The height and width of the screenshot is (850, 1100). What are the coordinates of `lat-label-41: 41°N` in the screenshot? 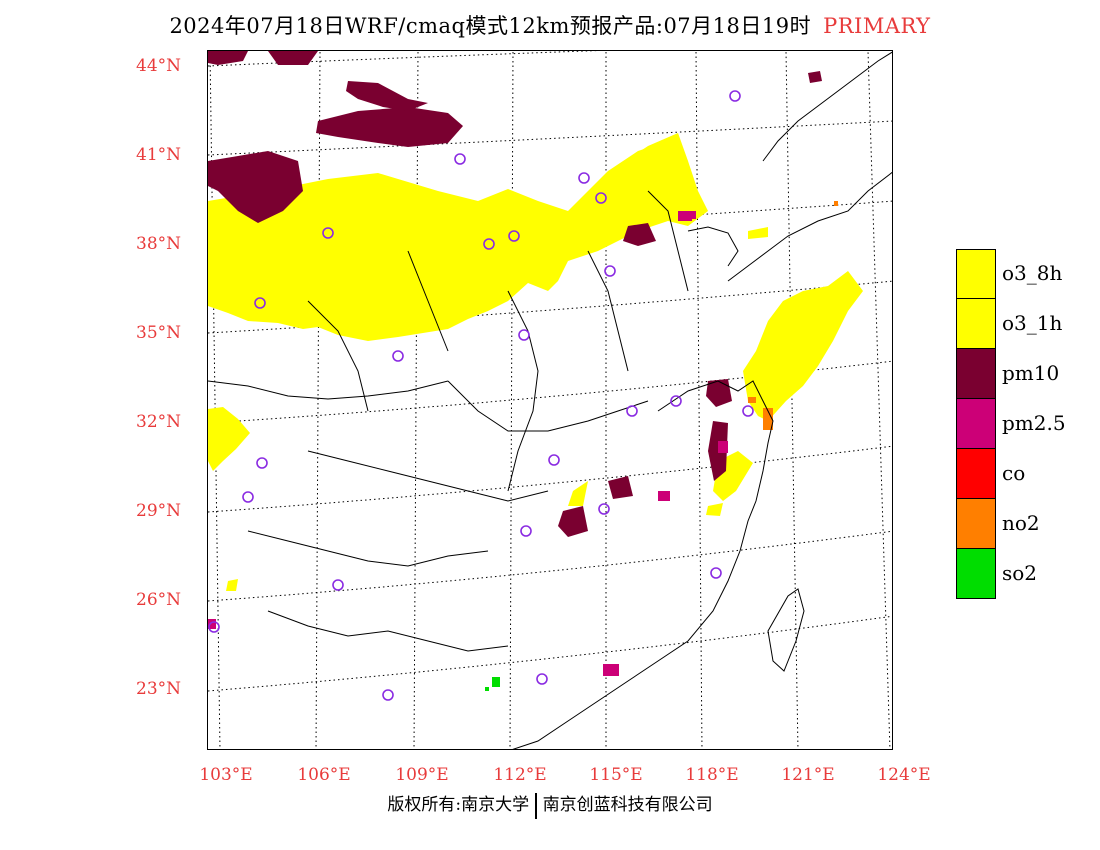 It's located at (159, 155).